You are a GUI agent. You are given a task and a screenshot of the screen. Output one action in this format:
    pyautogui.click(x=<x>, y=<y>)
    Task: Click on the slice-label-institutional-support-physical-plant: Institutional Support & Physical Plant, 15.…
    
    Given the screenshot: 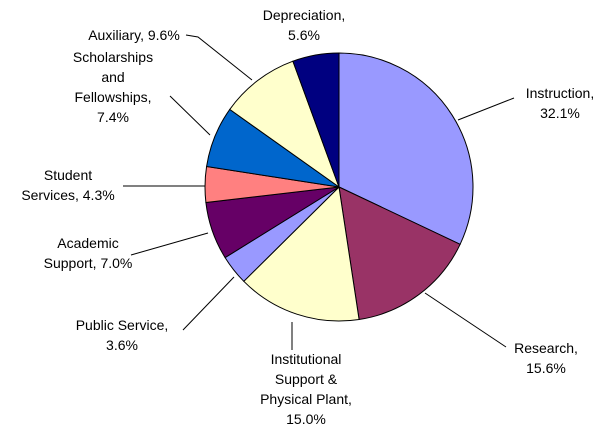 What is the action you would take?
    pyautogui.click(x=306, y=389)
    